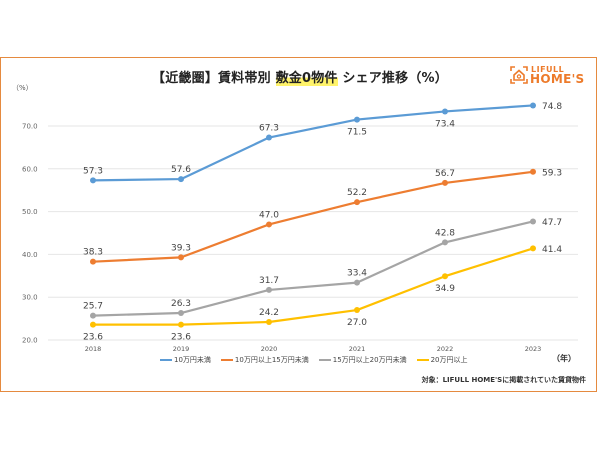 This screenshot has height=450, width=600. Describe the element at coordinates (314, 360) in the screenshot. I see `chart-legend: 10万円未満 10万円以上15万円未満 15万円以上20万円未満 20万円以上` at that location.